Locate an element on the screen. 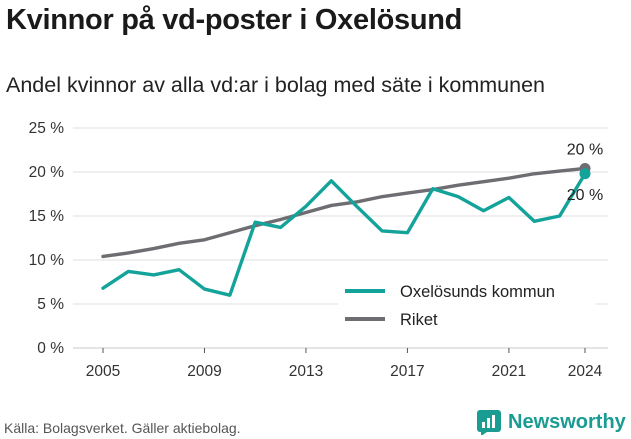 This screenshot has width=631, height=439. y-axis-tick-labels: 0 % 5 % 10 % 15 % 20 % 25 % is located at coordinates (47, 238).